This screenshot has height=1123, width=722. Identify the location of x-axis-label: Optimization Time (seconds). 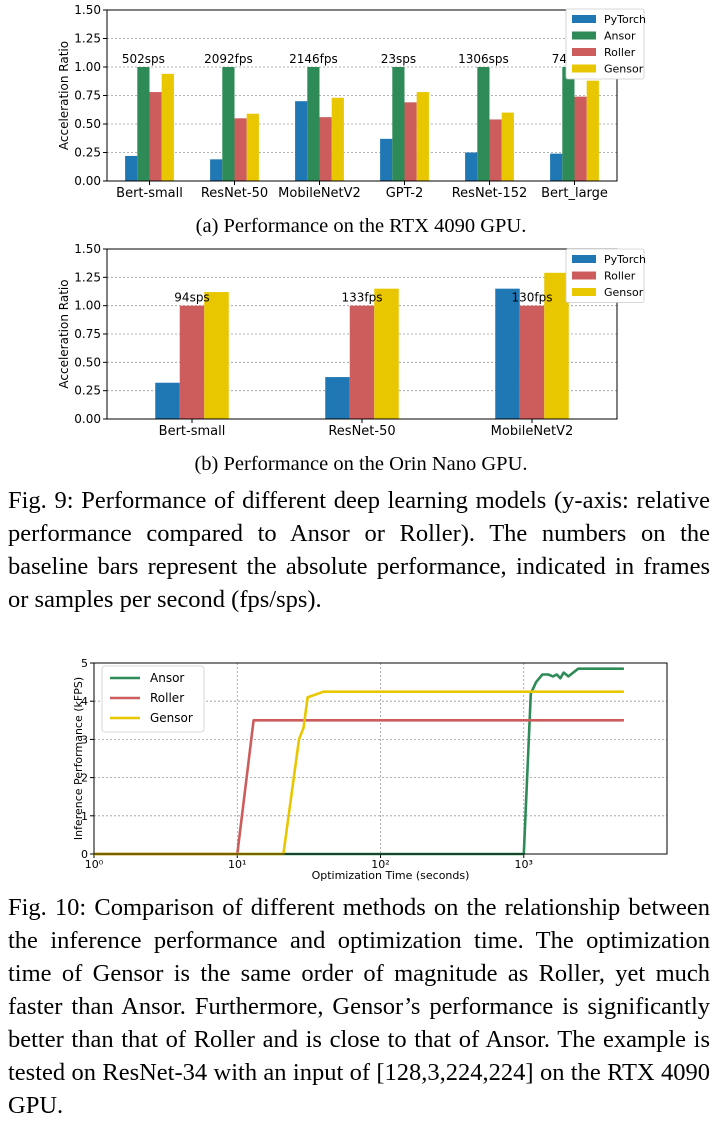
(391, 875).